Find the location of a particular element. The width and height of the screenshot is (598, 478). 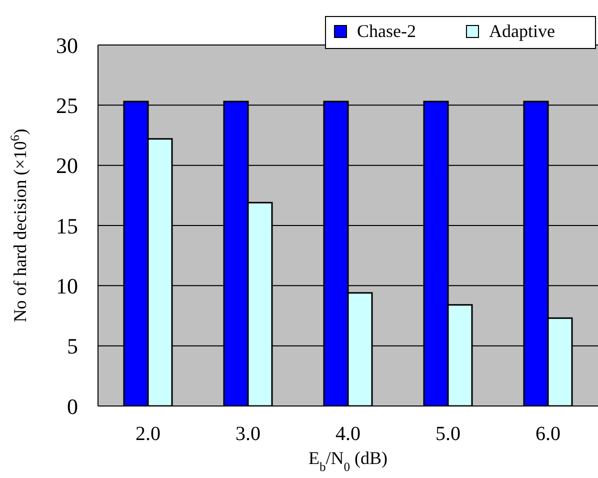

x-tick-label: 3.0 is located at coordinates (248, 434).